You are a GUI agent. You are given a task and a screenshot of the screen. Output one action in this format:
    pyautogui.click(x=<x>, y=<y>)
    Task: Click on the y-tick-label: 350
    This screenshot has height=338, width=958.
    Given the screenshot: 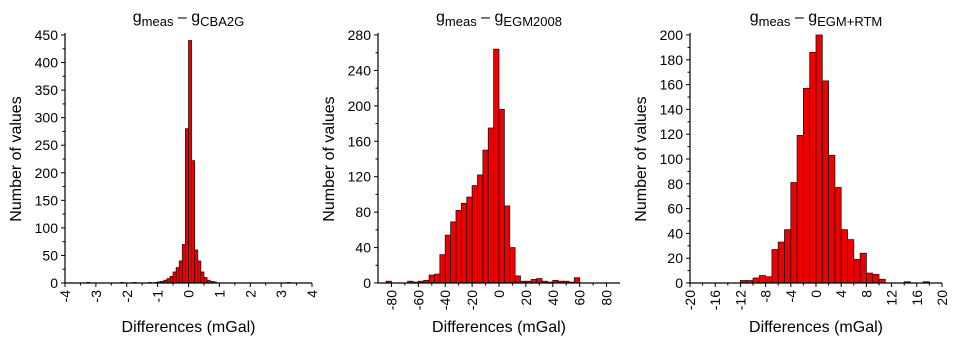 What is the action you would take?
    pyautogui.click(x=47, y=90)
    